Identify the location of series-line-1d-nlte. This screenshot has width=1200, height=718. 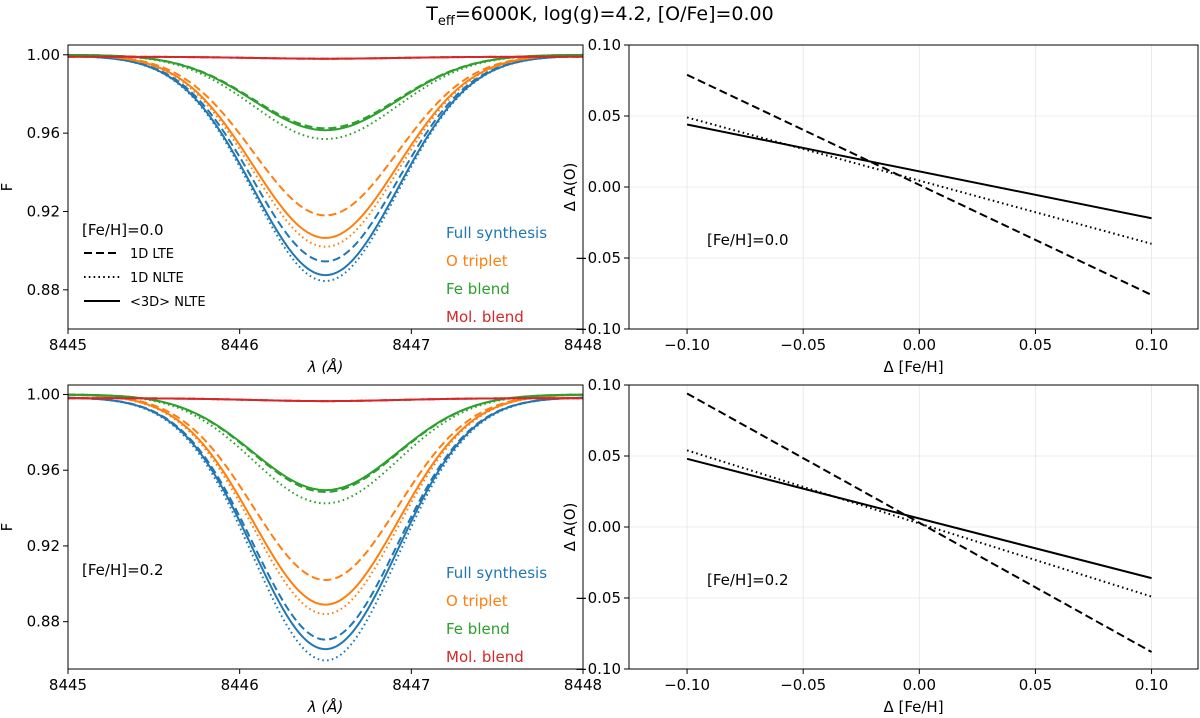
(919, 180).